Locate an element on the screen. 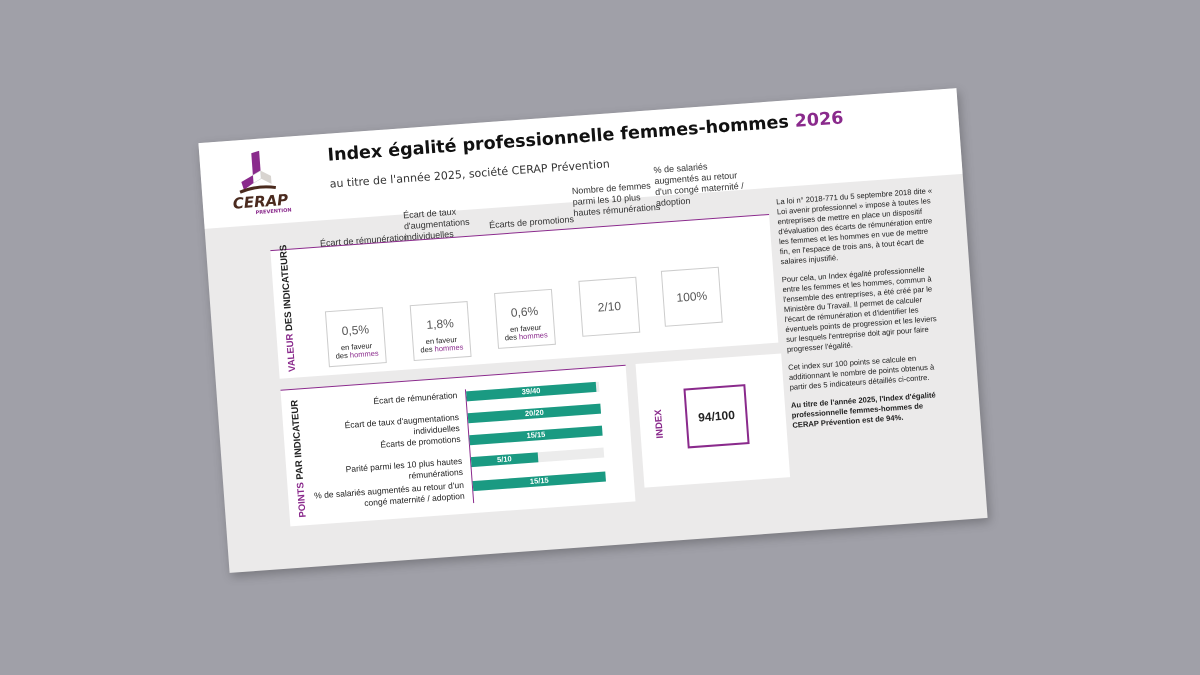 The image size is (1200, 675). cerap-logo: CERAP PREVENTION is located at coordinates (258, 182).